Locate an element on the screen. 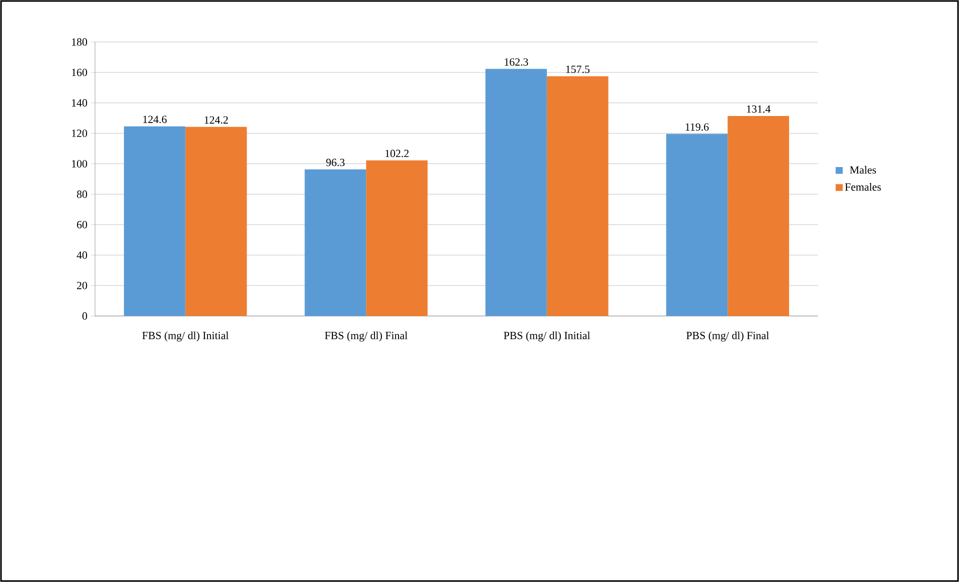 The width and height of the screenshot is (959, 582). data-label: 96.3 is located at coordinates (335, 162).